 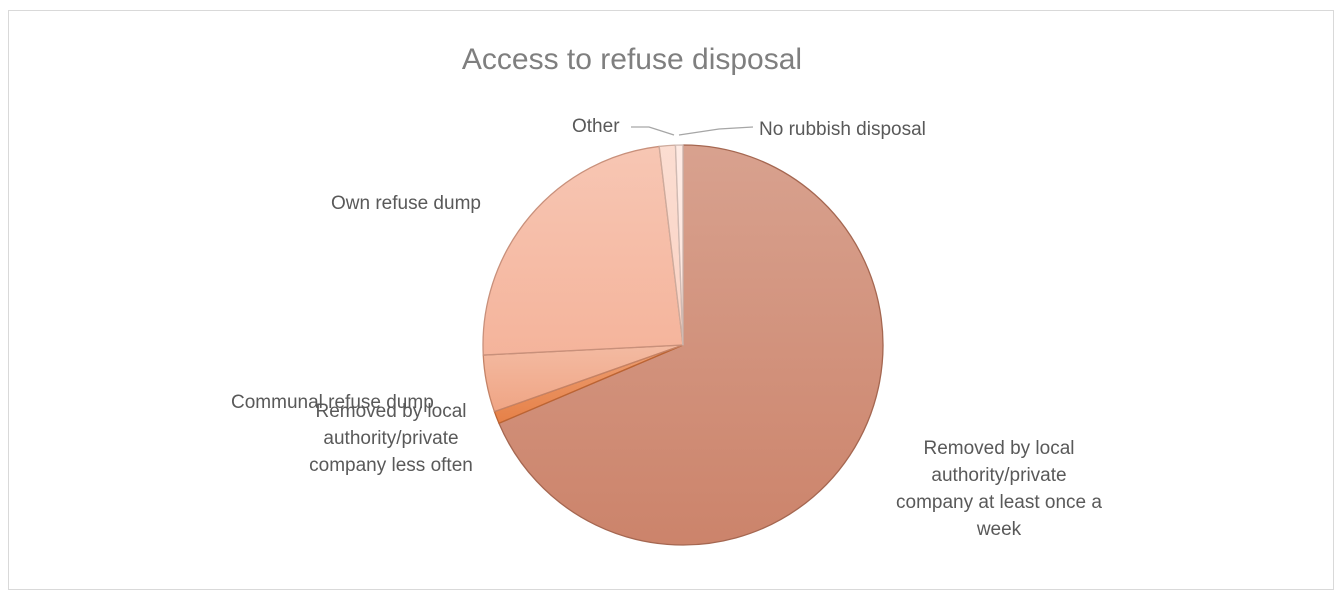 What do you see at coordinates (632, 59) in the screenshot?
I see `chart-title: Access to refuse disposal` at bounding box center [632, 59].